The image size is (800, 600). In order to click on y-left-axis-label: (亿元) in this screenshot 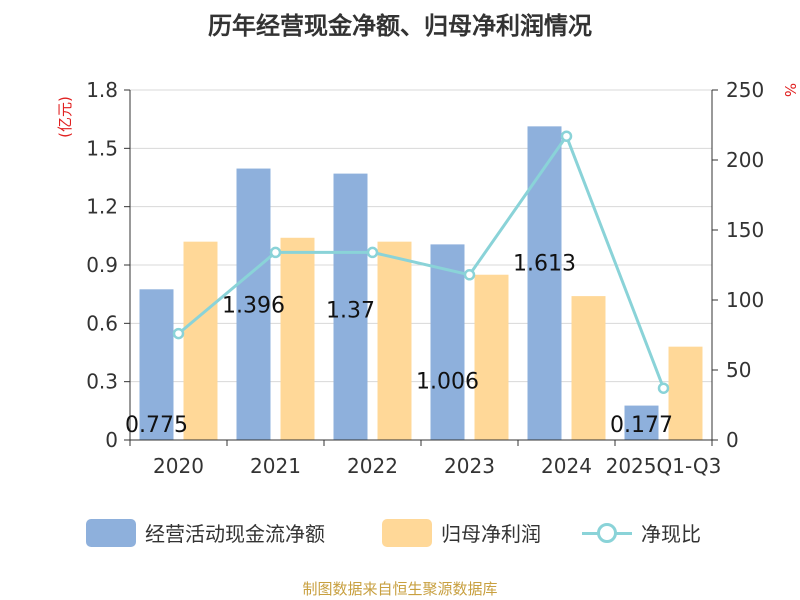, I will do `click(65, 117)`.